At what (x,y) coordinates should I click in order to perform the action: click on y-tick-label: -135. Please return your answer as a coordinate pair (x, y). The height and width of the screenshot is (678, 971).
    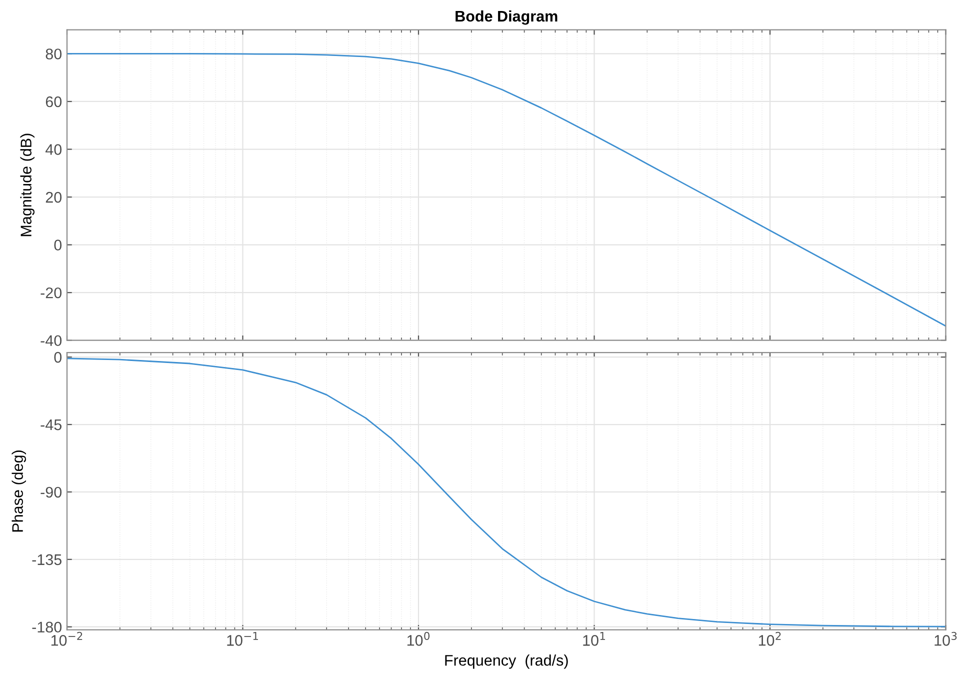
    Looking at the image, I should click on (47, 560).